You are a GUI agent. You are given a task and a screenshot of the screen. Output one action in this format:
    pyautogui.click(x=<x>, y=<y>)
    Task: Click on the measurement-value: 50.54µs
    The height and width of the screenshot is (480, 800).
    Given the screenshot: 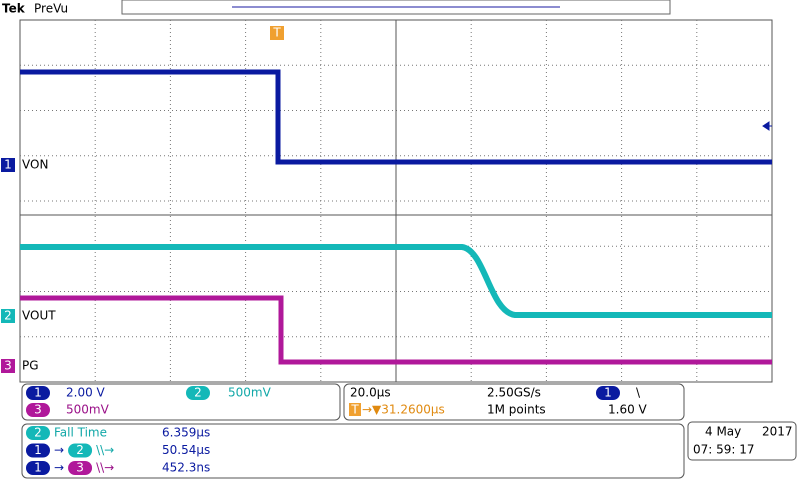 What is the action you would take?
    pyautogui.click(x=186, y=450)
    